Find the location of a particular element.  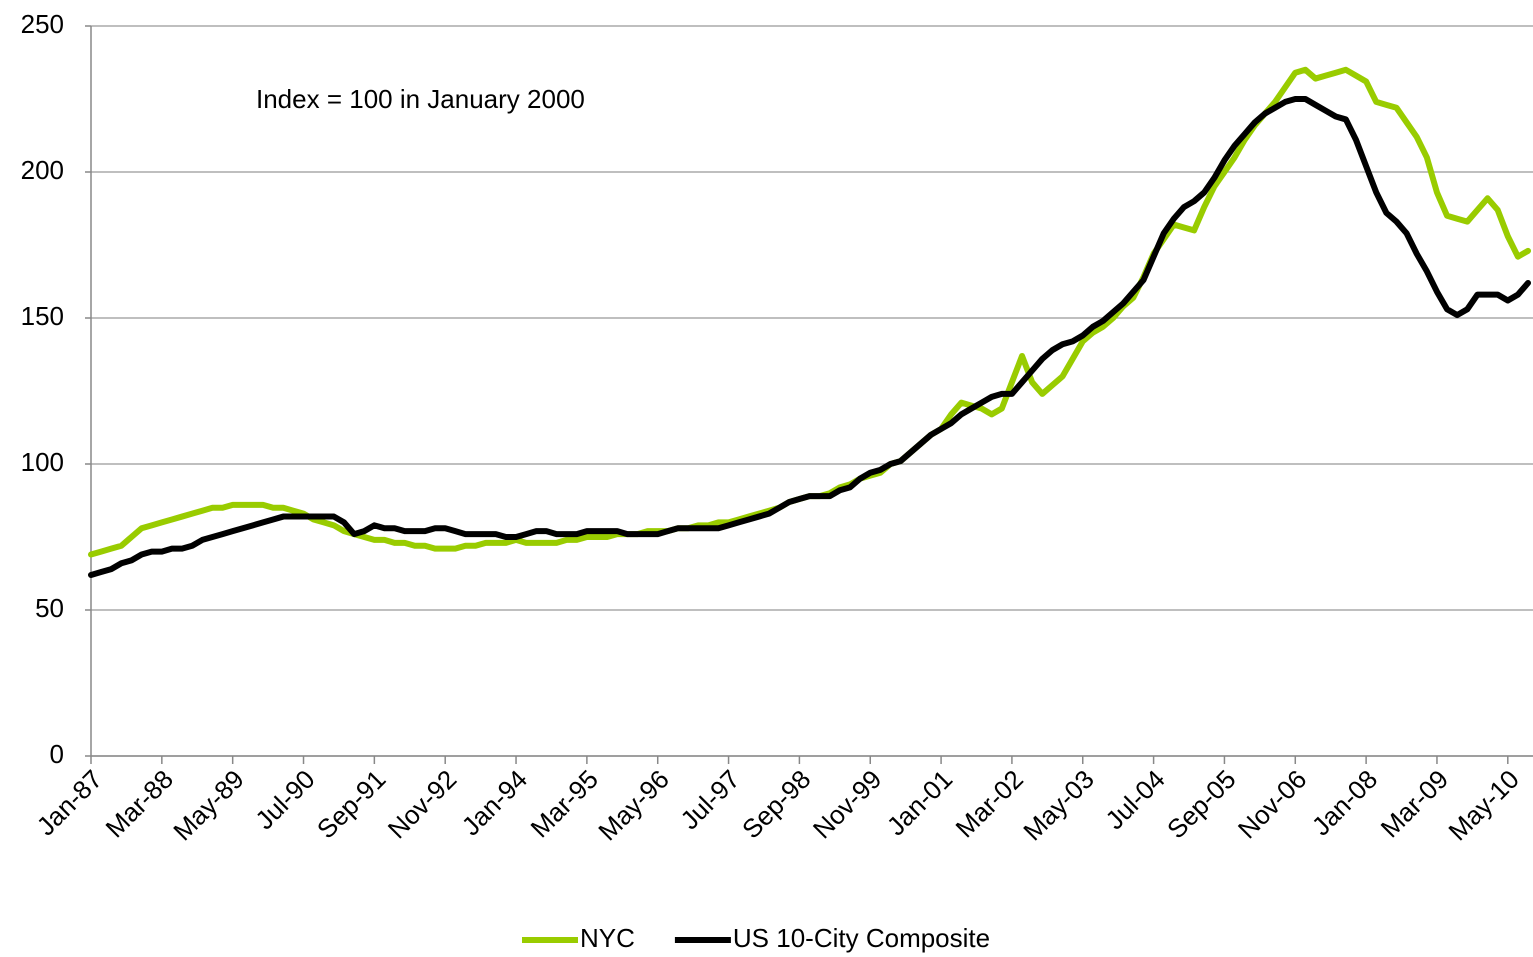

x-tick-label: Nov-92 is located at coordinates (422, 804).